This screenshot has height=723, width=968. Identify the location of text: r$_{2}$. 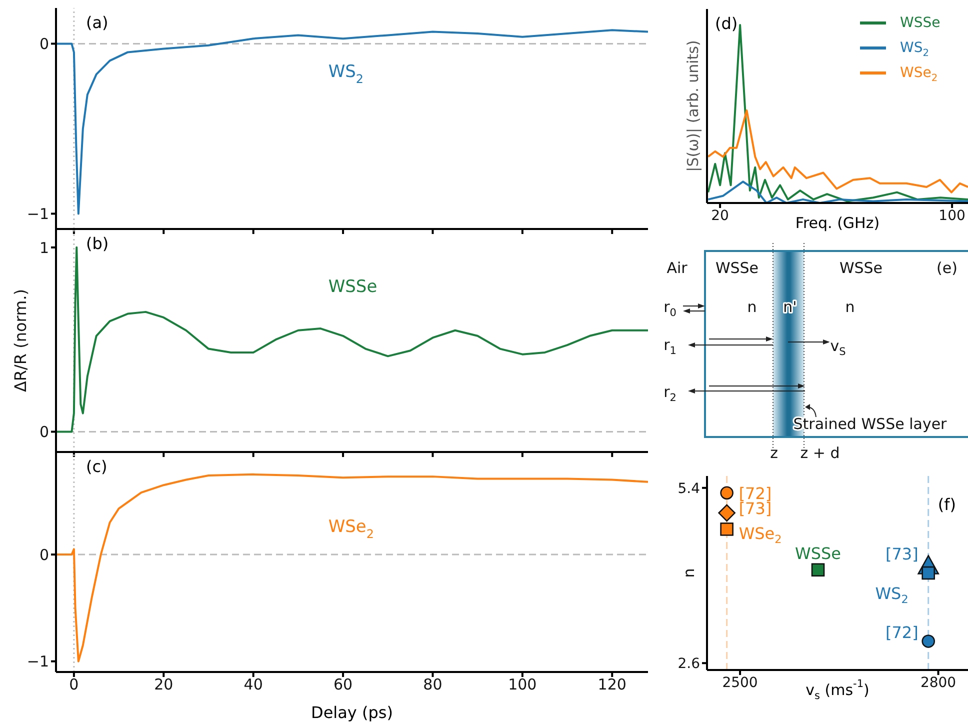
(670, 393).